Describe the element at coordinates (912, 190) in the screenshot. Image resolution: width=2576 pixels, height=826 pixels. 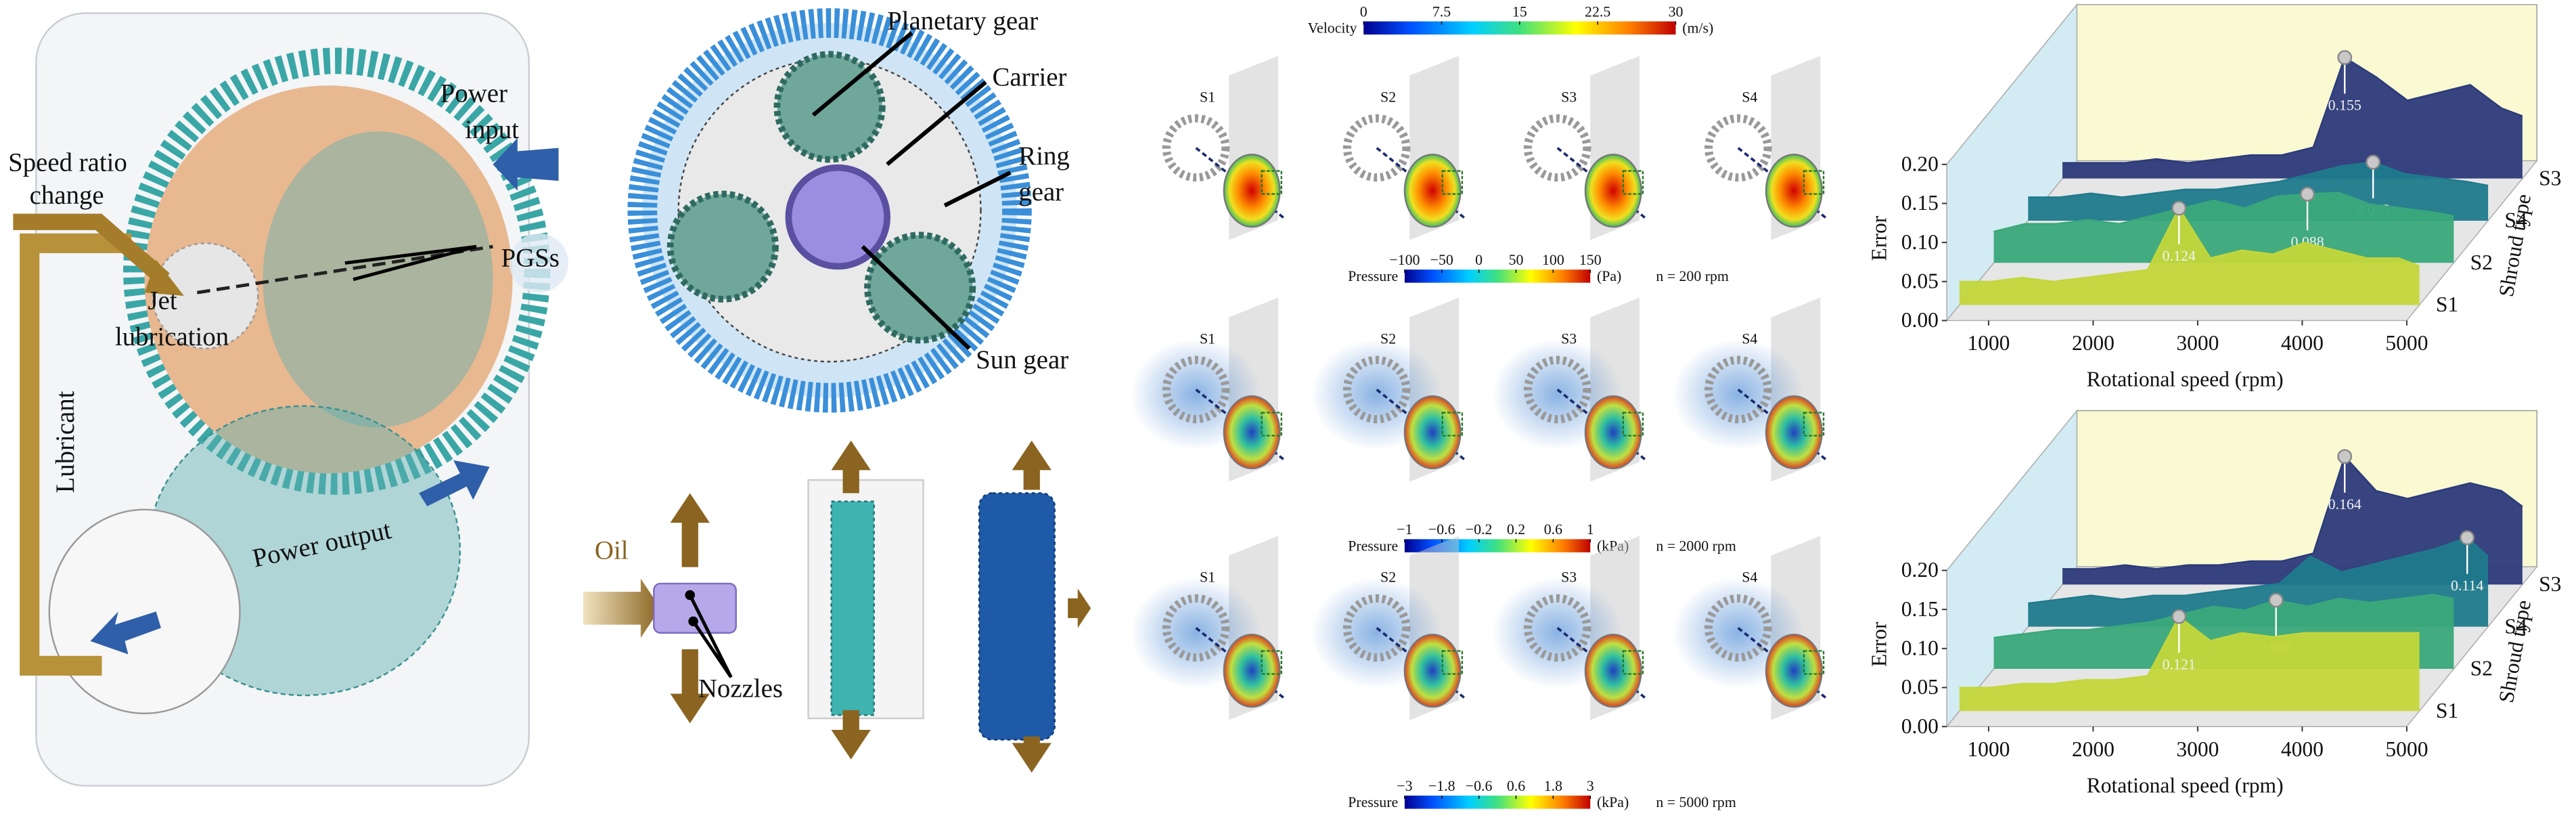
I see `leaders` at that location.